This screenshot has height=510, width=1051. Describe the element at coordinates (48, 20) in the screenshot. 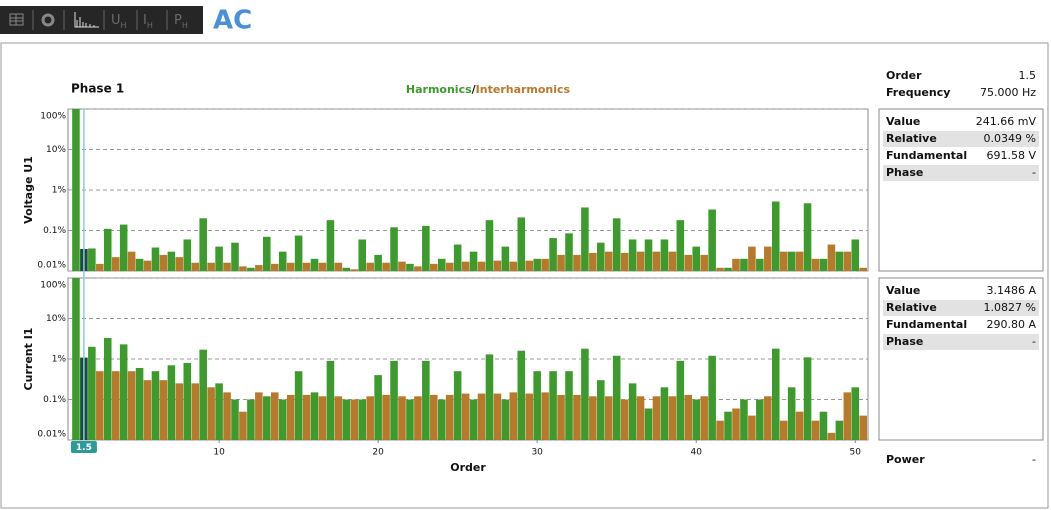

I see `settings-icon` at that location.